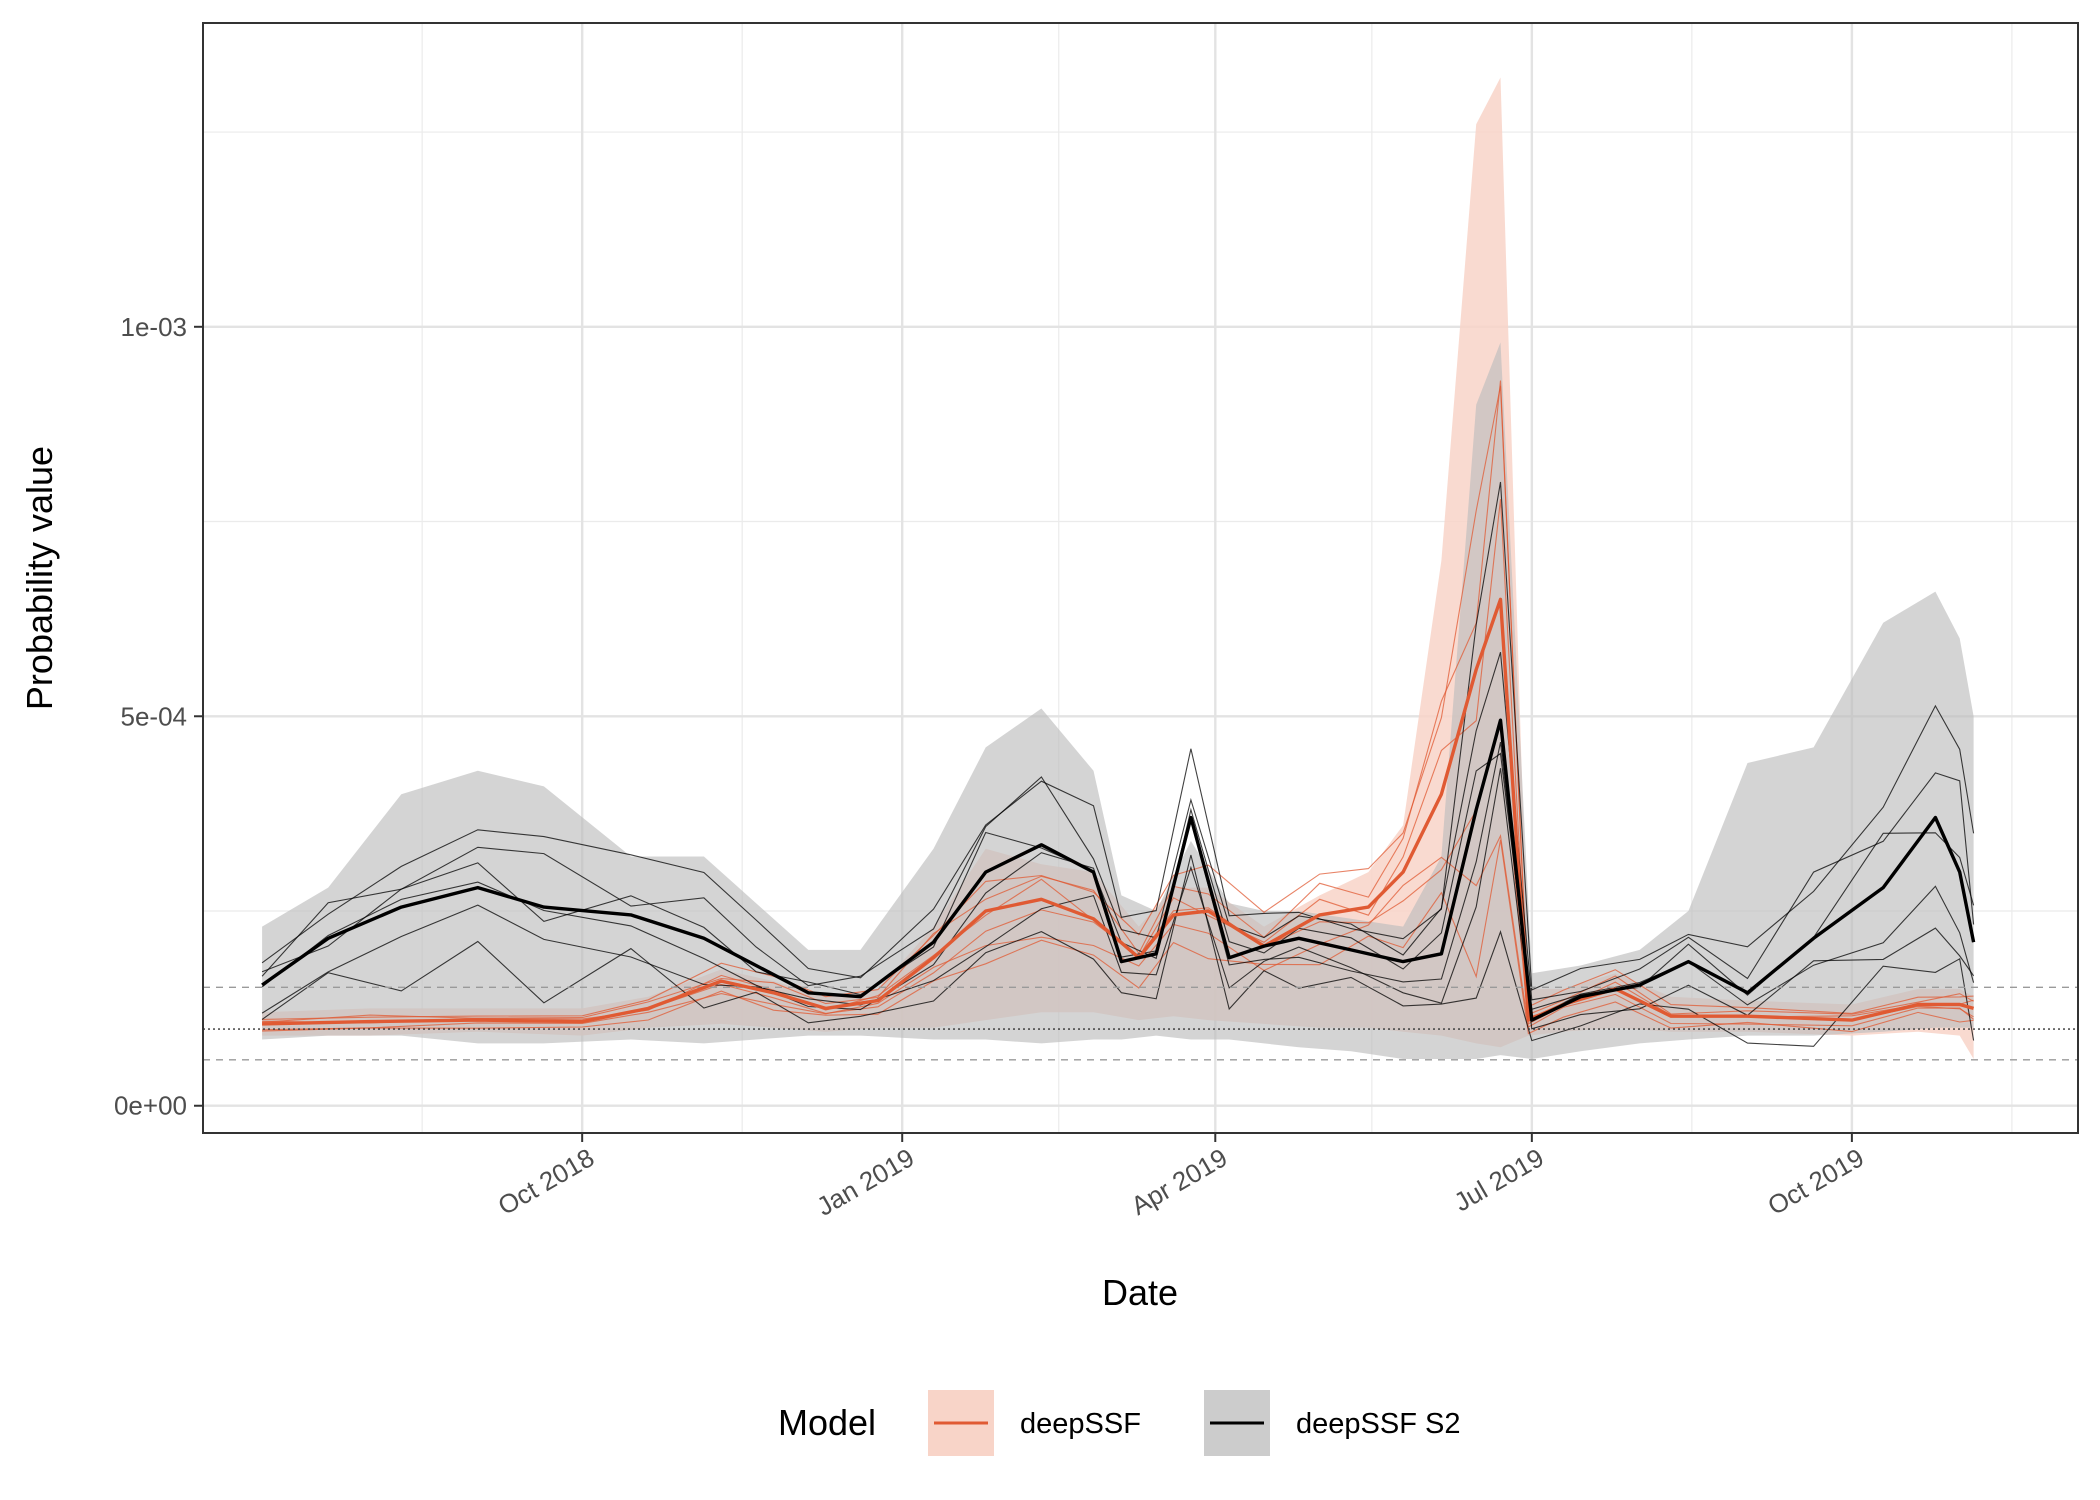 The image size is (2100, 1500). Describe the element at coordinates (1378, 1424) in the screenshot. I see `legend-label-deepssf-s2: deepSSF S2` at that location.